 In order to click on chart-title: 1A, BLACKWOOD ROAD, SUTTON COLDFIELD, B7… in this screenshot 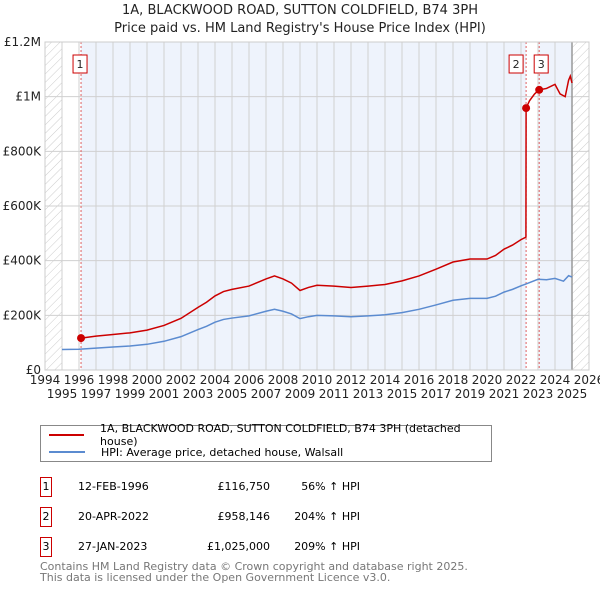, I will do `click(300, 10)`.